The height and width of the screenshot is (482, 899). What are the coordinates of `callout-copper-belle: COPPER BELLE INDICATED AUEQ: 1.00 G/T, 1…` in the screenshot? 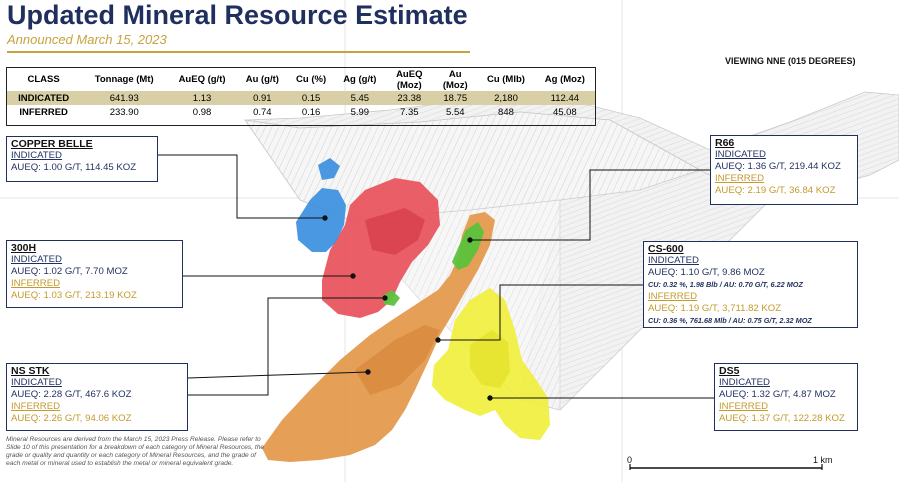 It's located at (82, 159).